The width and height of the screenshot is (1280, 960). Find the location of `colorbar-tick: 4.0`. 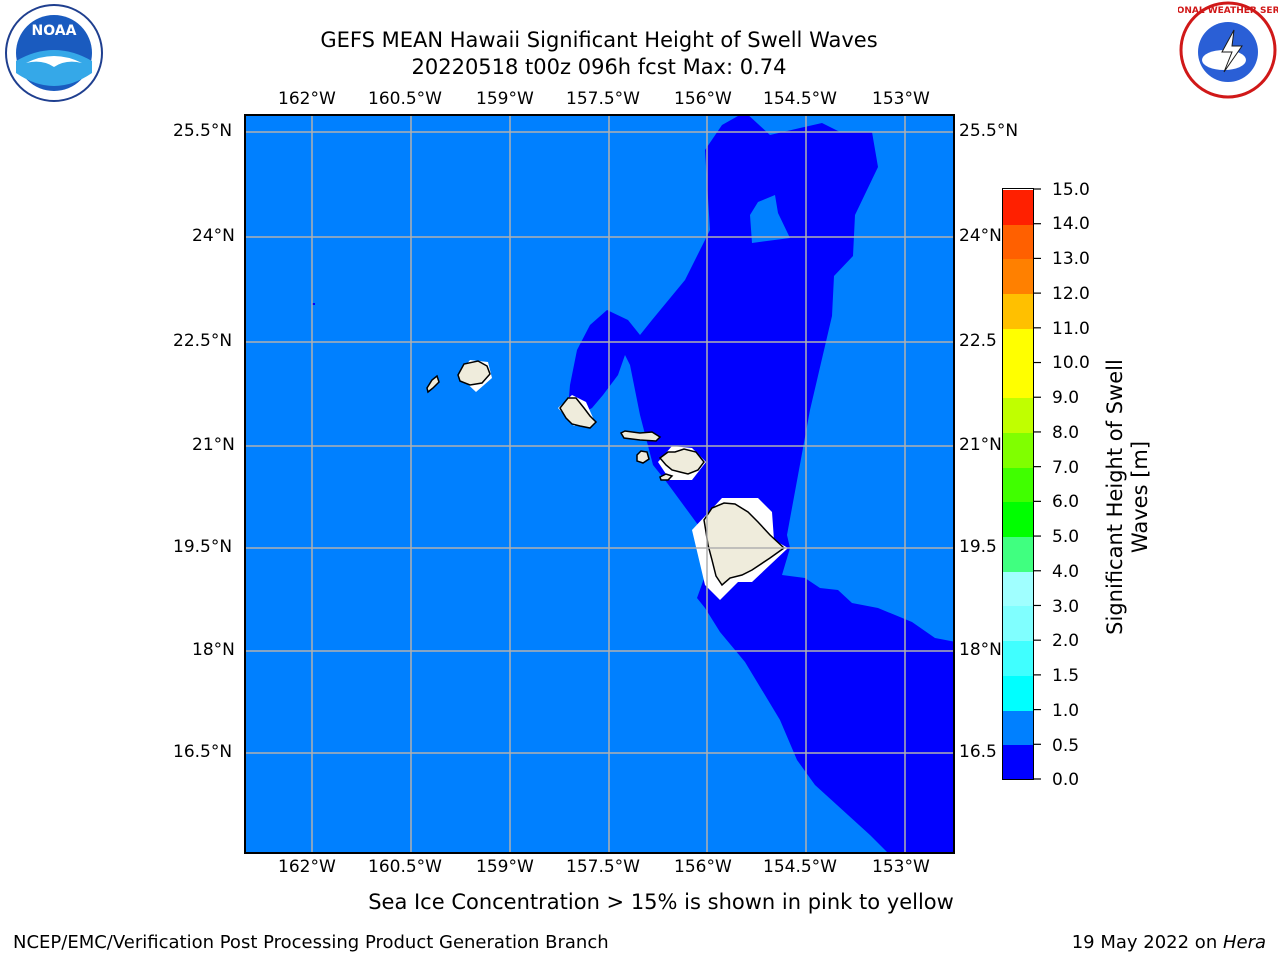

colorbar-tick: 4.0 is located at coordinates (1066, 572).